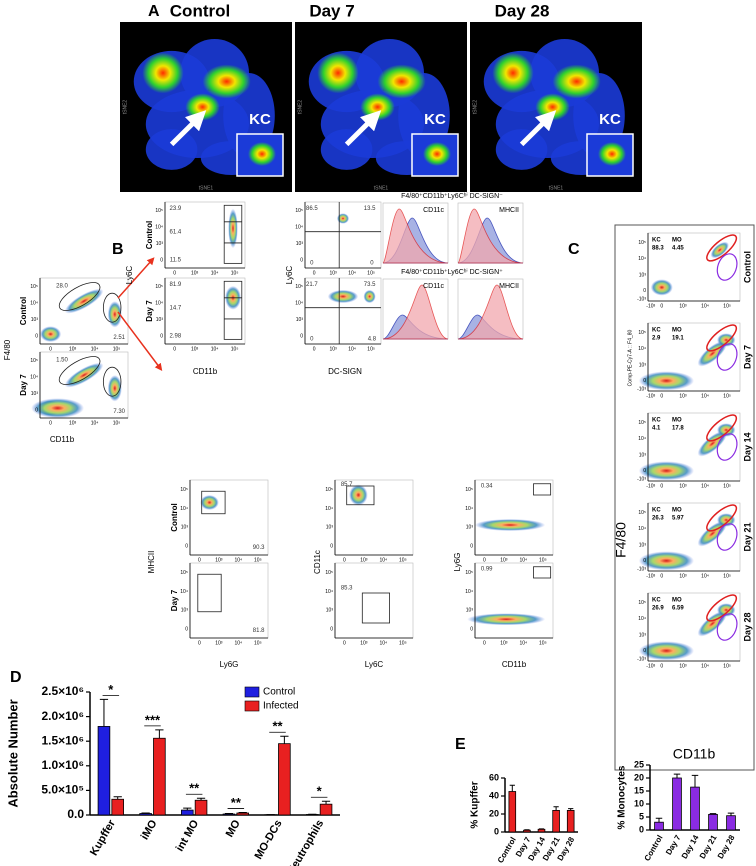 Image resolution: width=756 pixels, height=866 pixels. I want to click on histogram-red, so click(415, 312).